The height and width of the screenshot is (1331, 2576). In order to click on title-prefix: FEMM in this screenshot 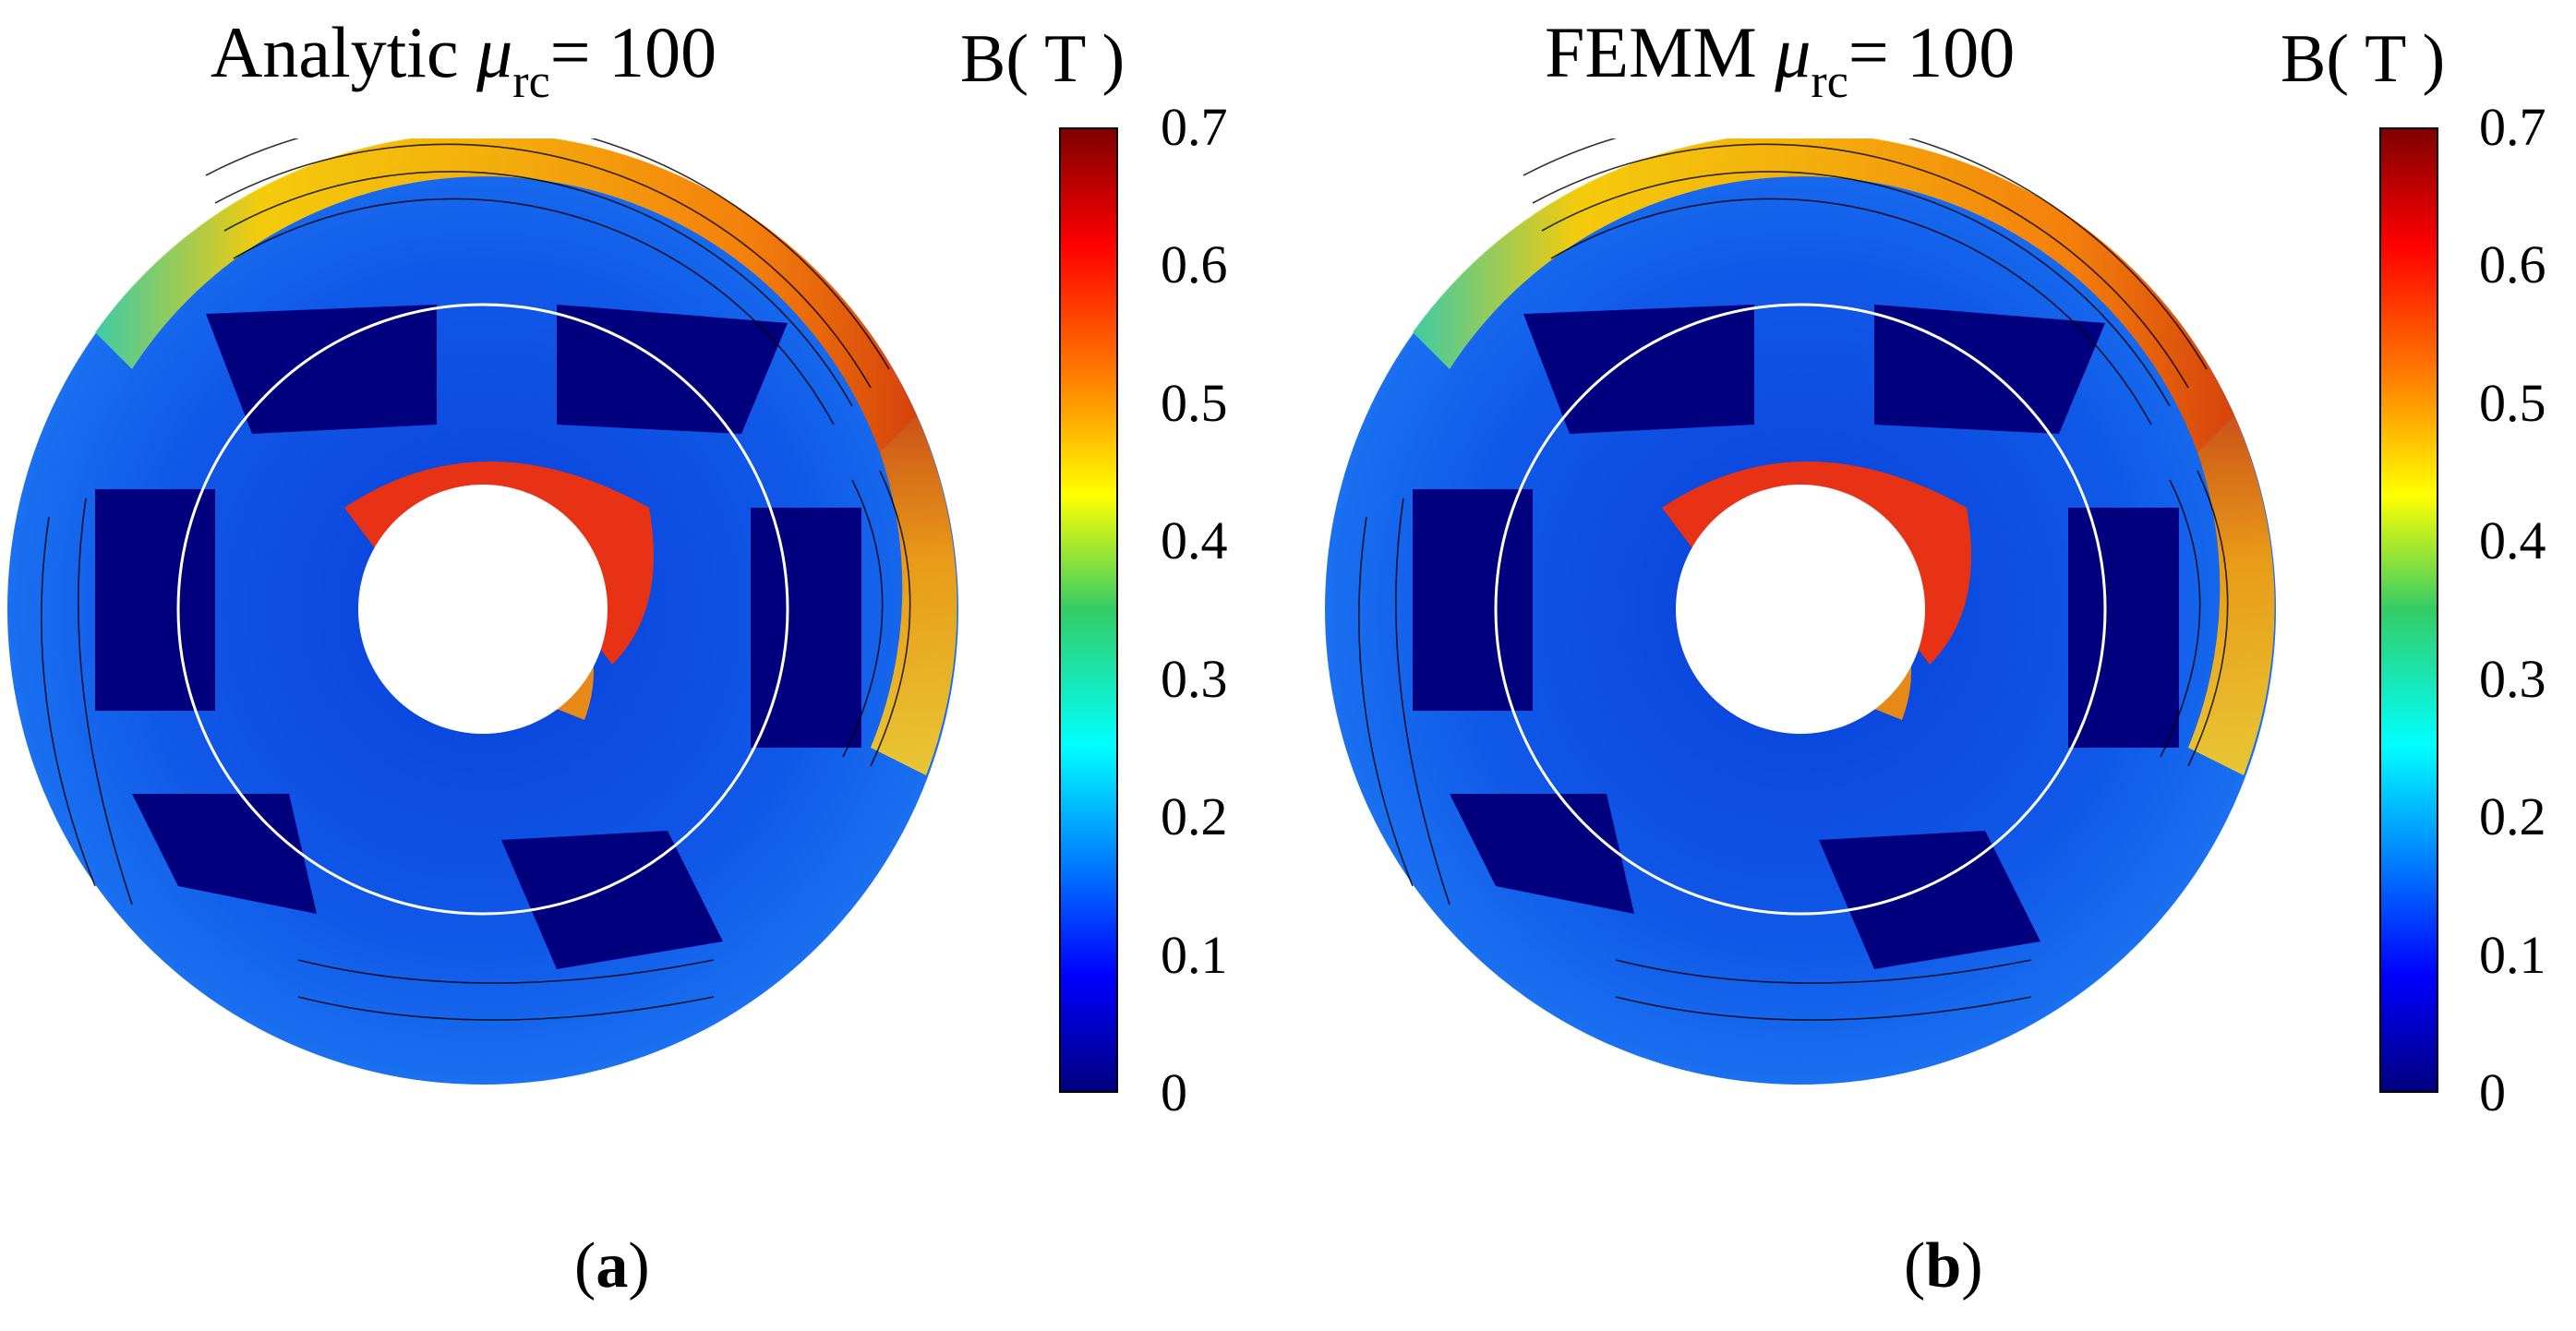, I will do `click(1660, 52)`.